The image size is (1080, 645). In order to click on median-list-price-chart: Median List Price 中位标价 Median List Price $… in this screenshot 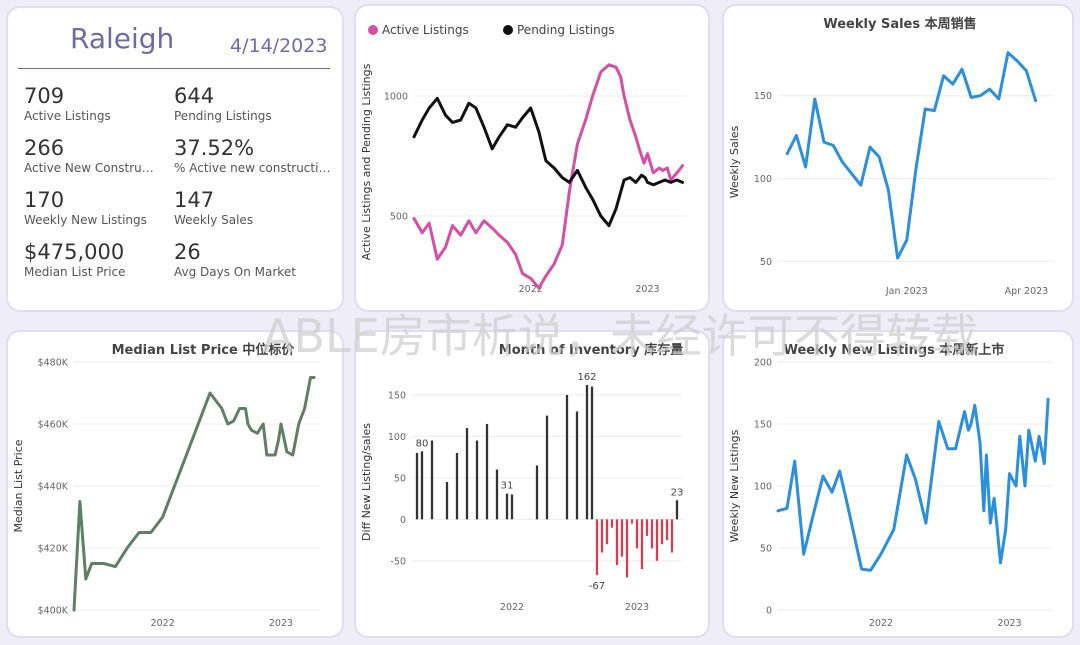, I will do `click(166, 485)`.